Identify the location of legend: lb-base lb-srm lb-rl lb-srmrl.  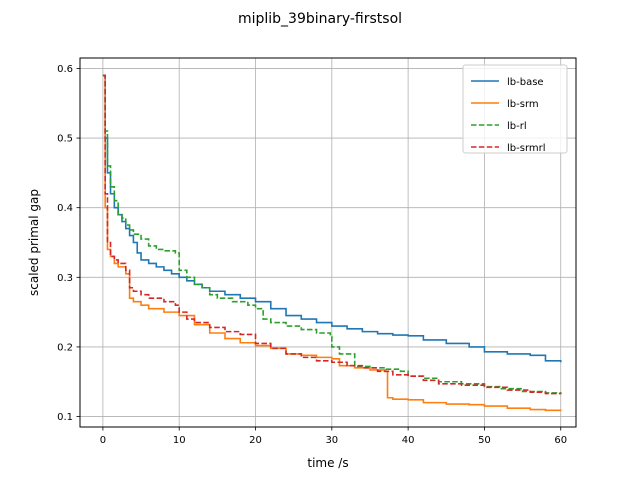
(515, 109).